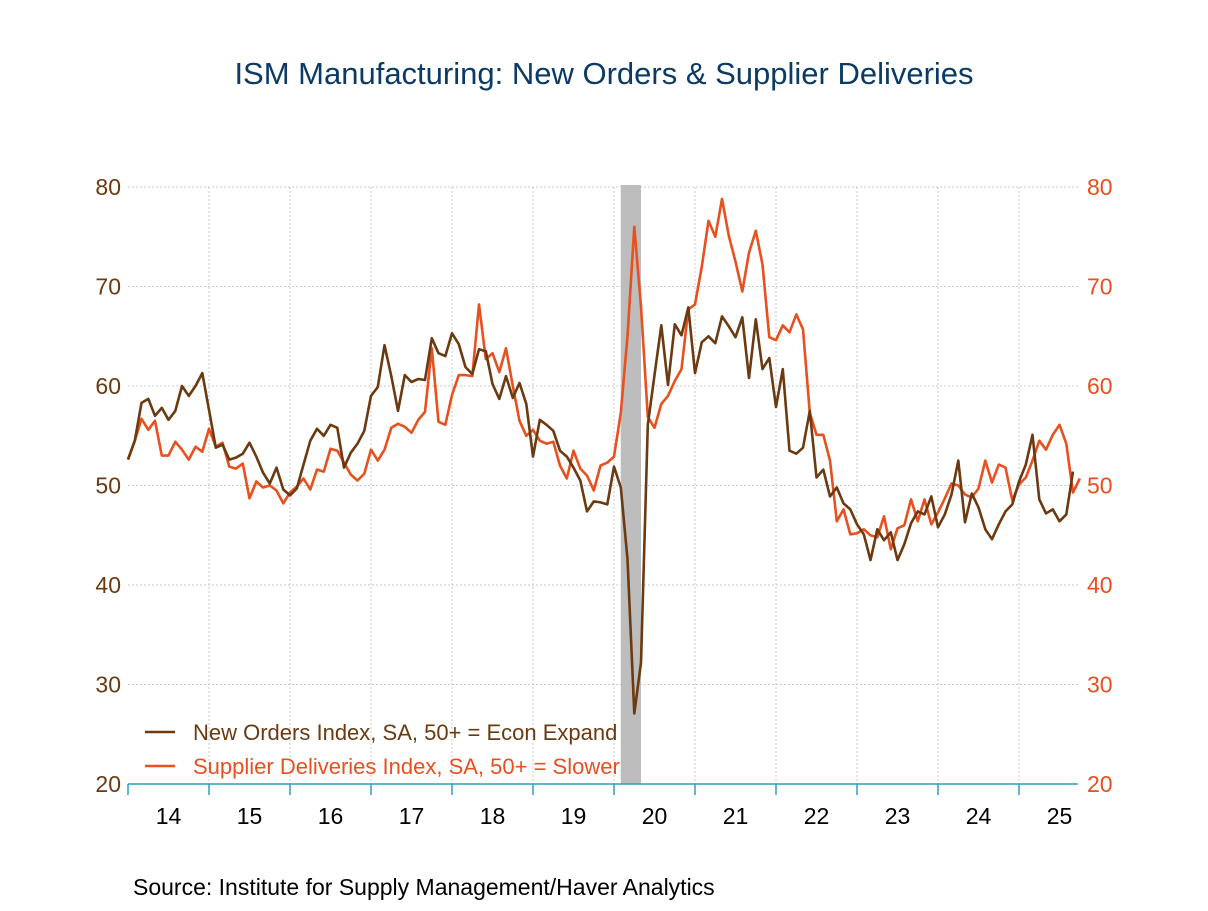 This screenshot has height=911, width=1208. Describe the element at coordinates (1100, 486) in the screenshot. I see `y-tick-right-50: 50` at that location.